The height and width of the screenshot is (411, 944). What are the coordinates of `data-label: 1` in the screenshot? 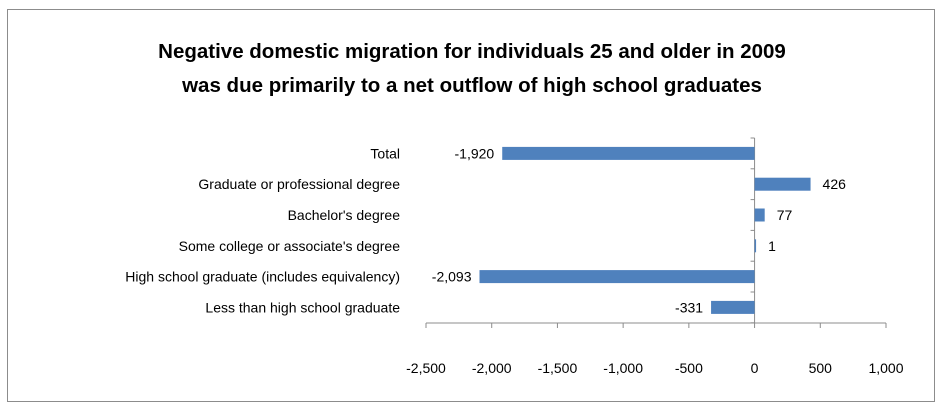 It's located at (772, 246).